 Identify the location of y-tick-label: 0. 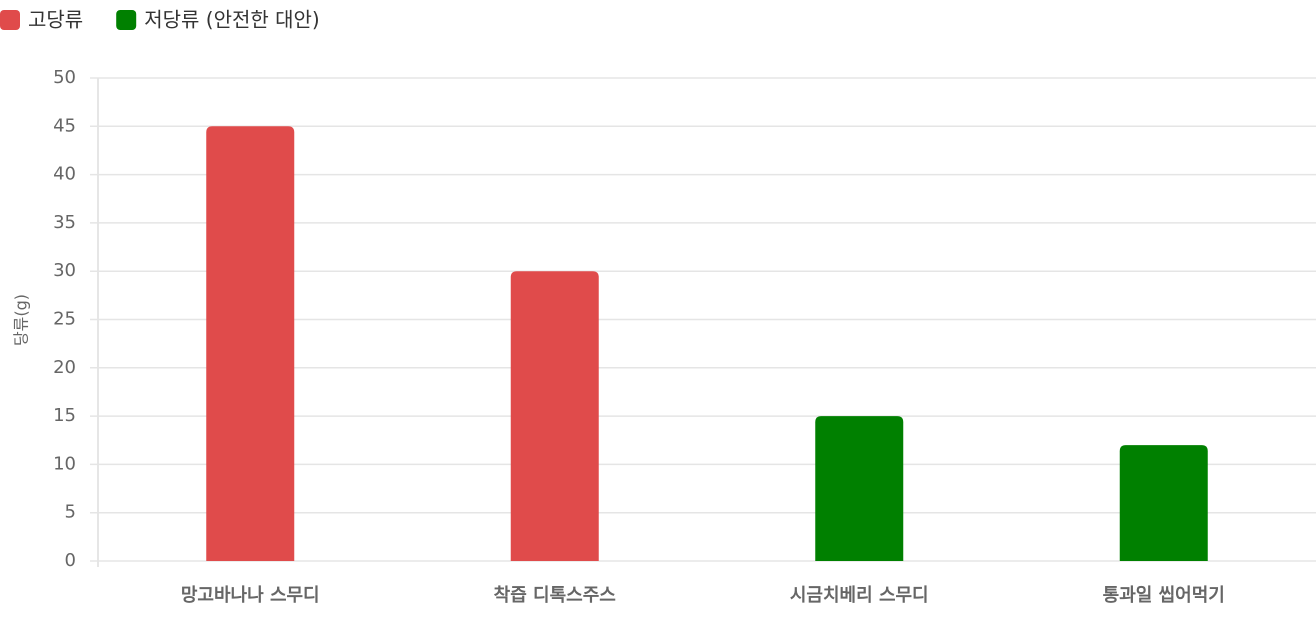
(70, 560).